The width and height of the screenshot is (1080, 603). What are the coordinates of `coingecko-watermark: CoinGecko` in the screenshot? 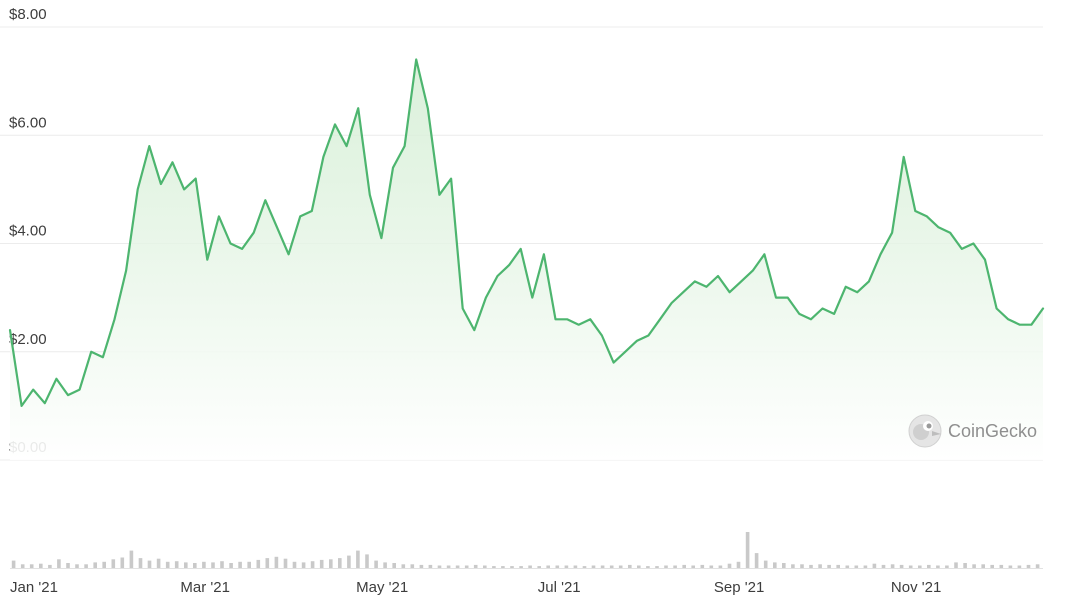 It's located at (972, 431).